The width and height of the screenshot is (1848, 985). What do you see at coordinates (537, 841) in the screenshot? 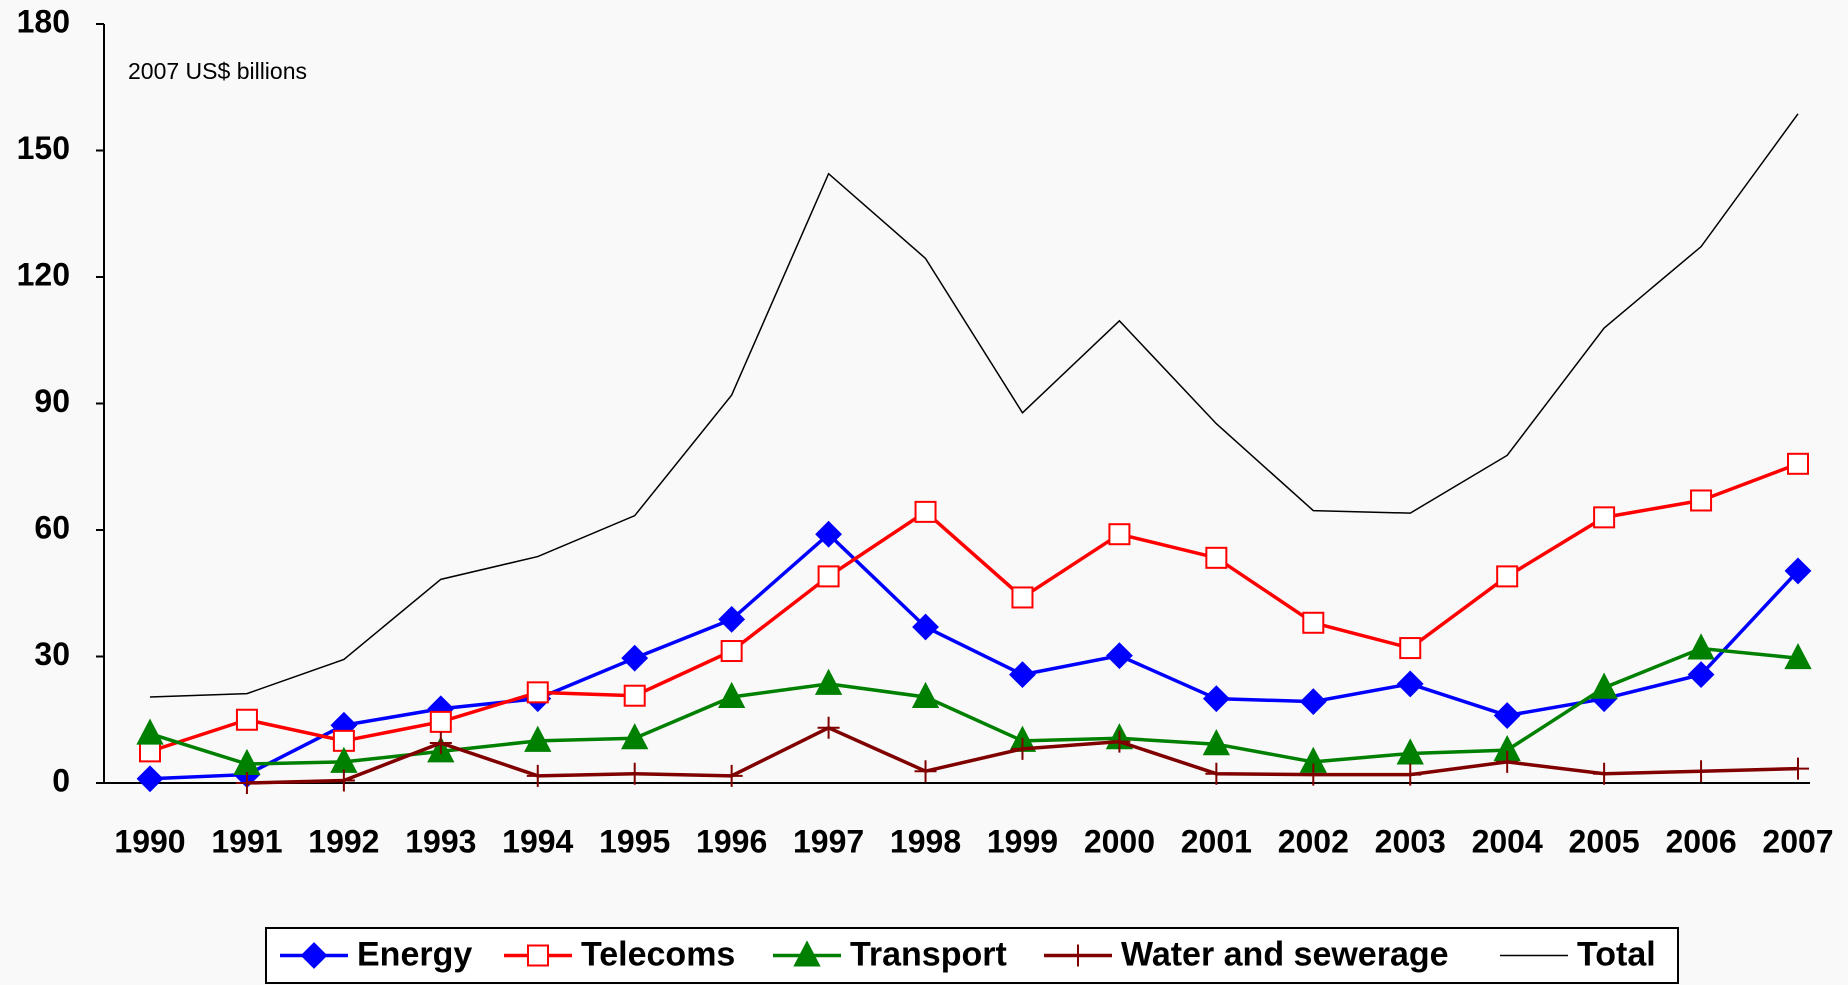
I see `x-tick-label: 1994` at bounding box center [537, 841].